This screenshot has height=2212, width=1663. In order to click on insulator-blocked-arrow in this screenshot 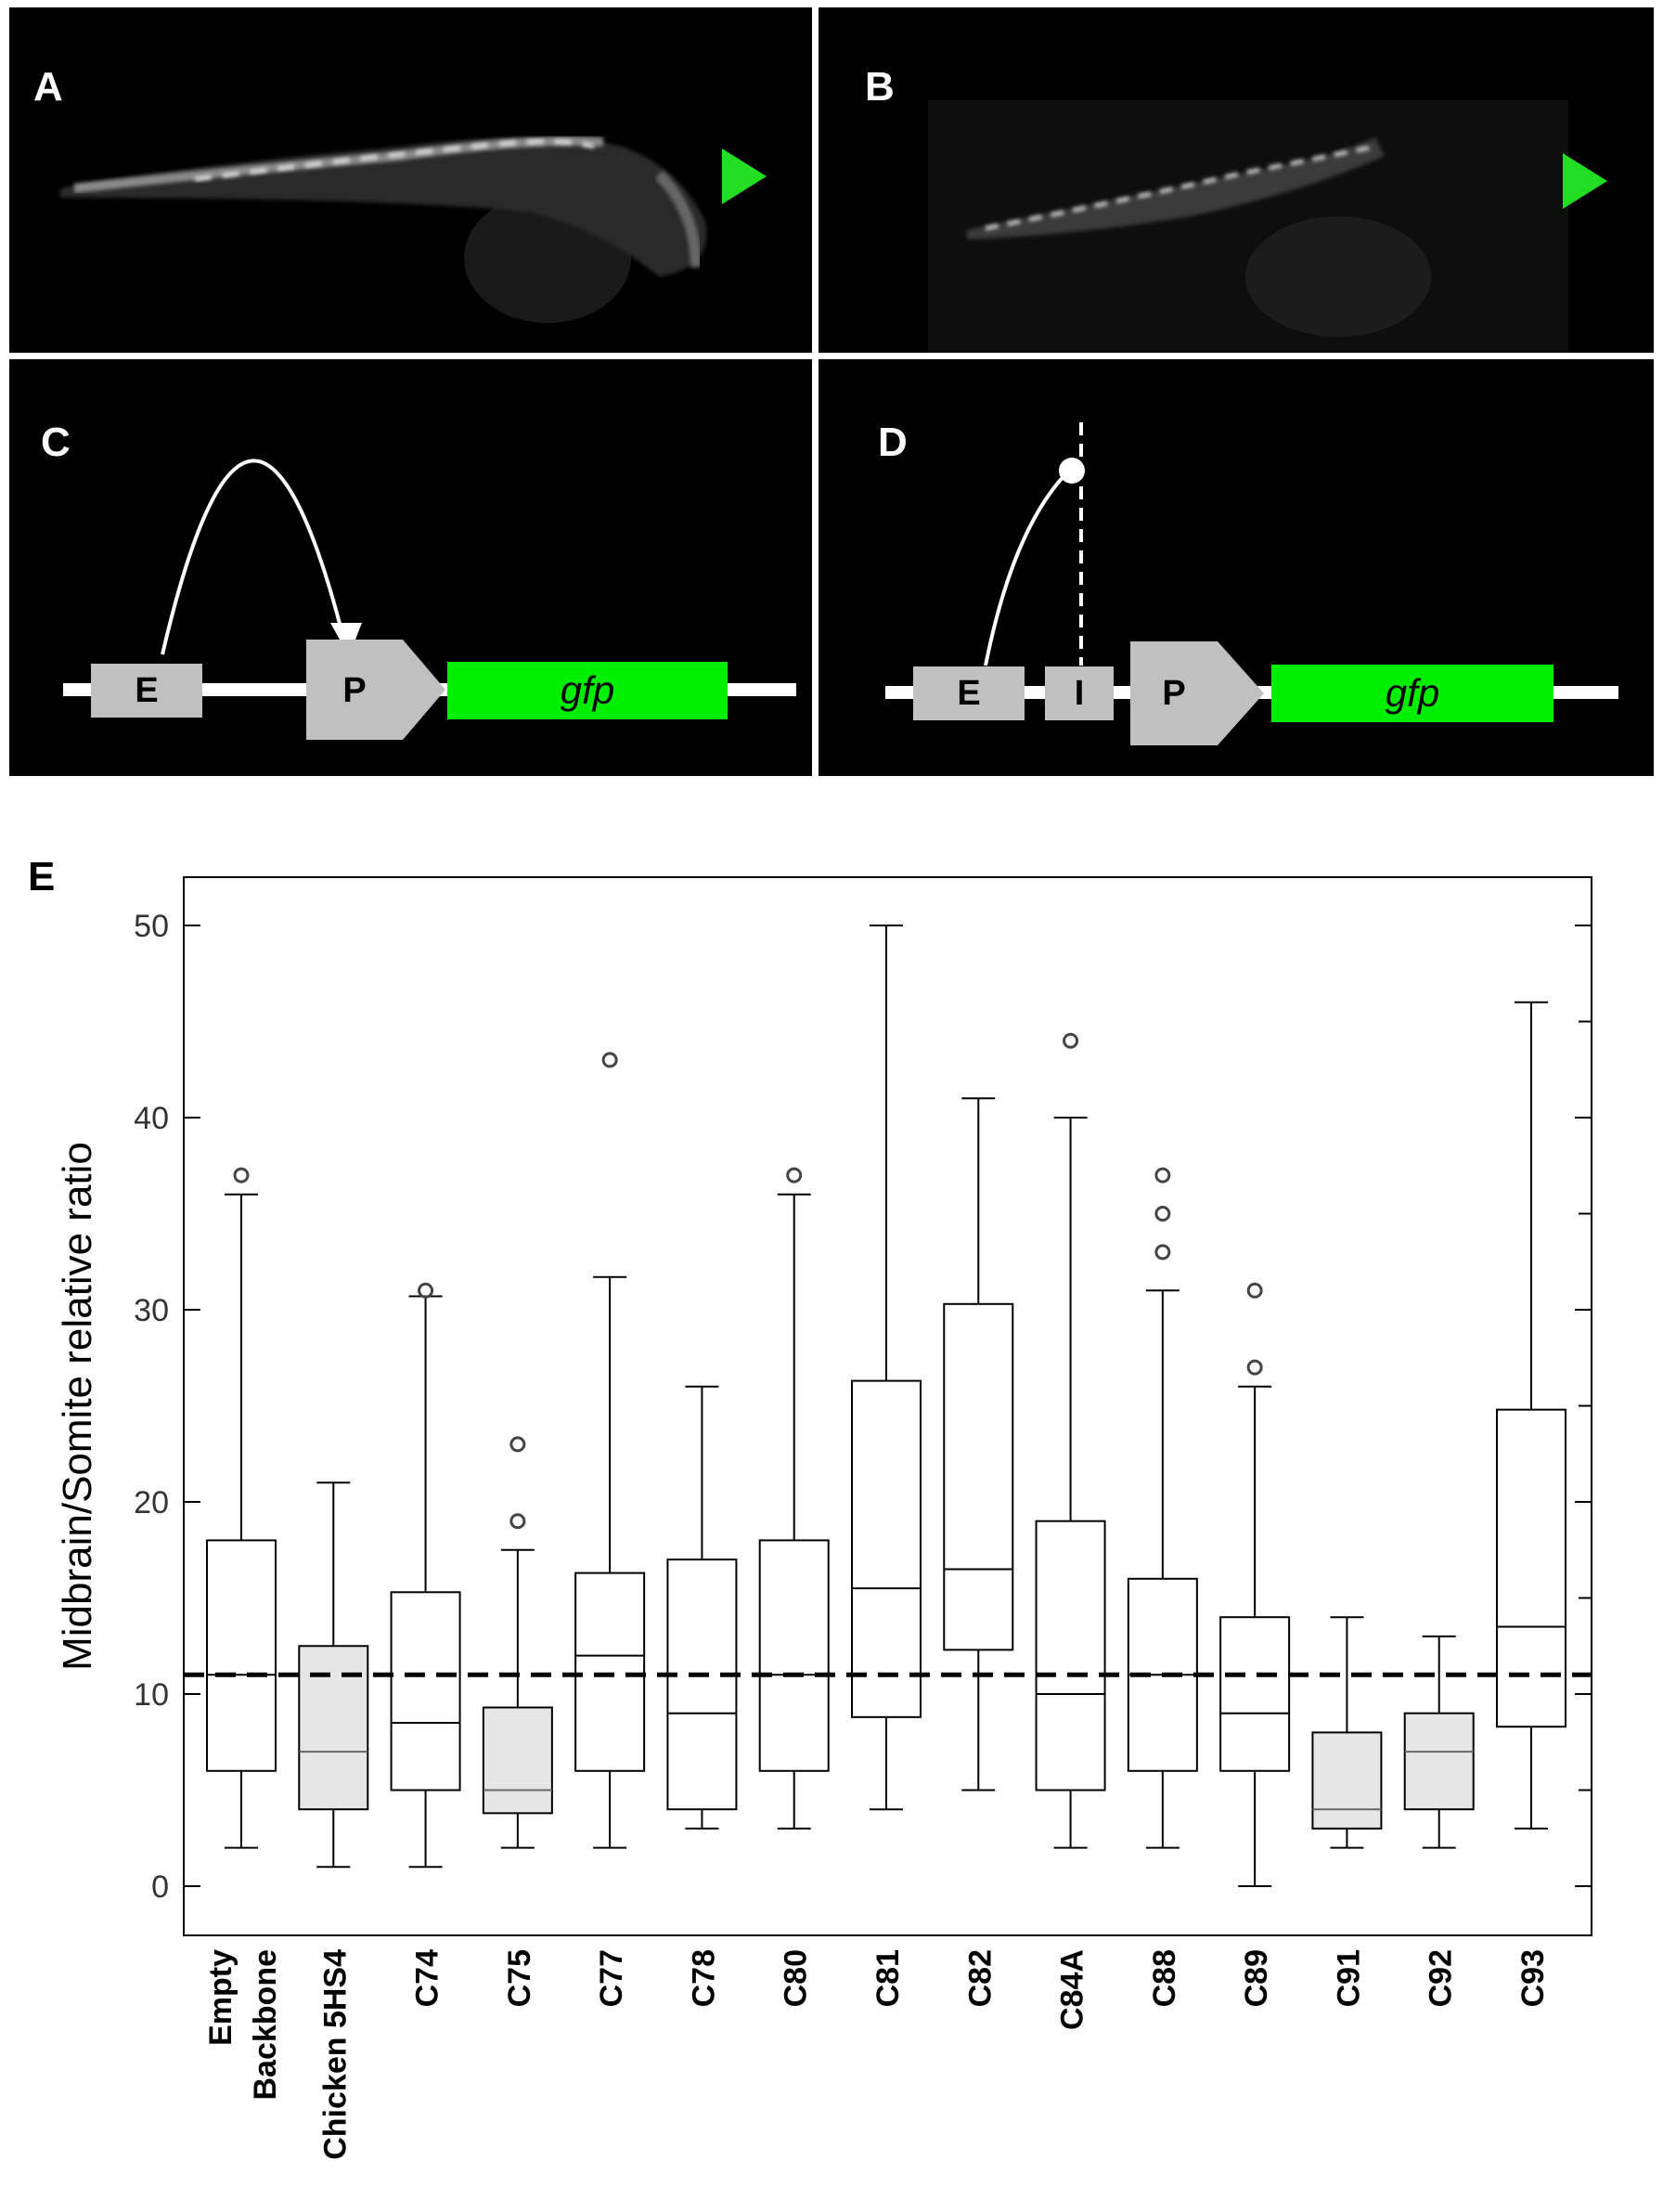, I will do `click(1124, 583)`.